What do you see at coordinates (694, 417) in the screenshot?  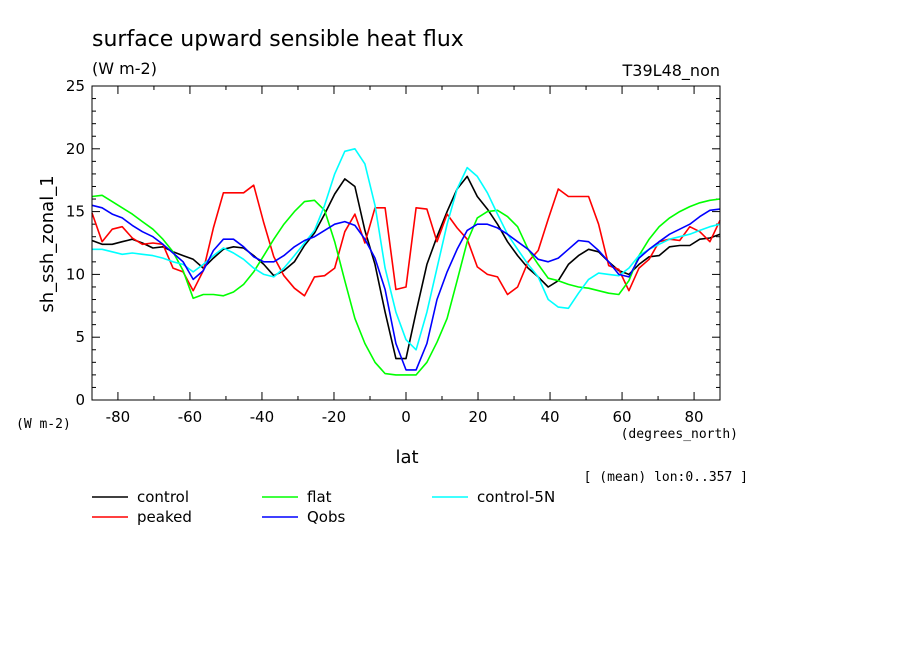 I see `x-tick-label: 80` at bounding box center [694, 417].